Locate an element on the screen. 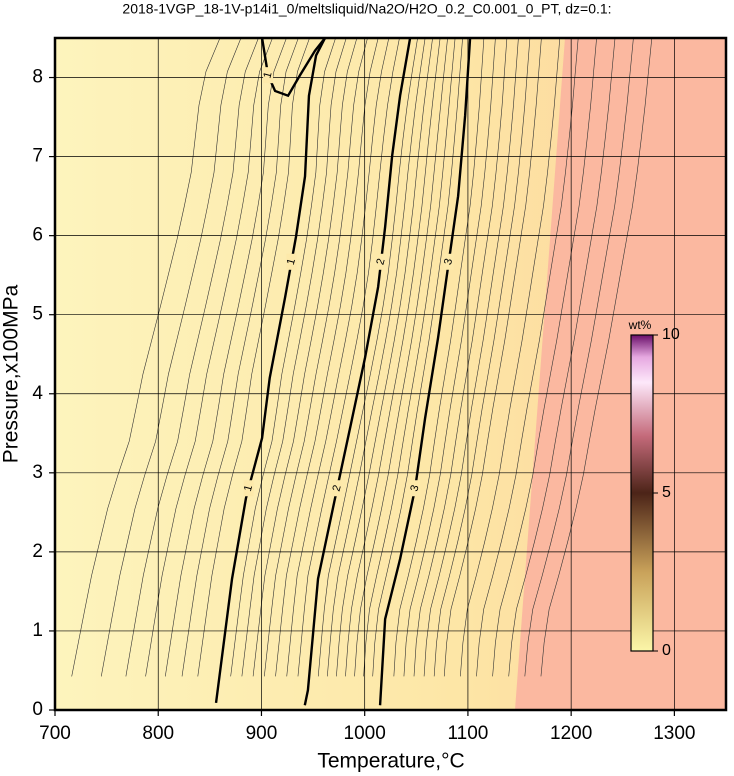  y-tick-label: 3 is located at coordinates (37, 472).